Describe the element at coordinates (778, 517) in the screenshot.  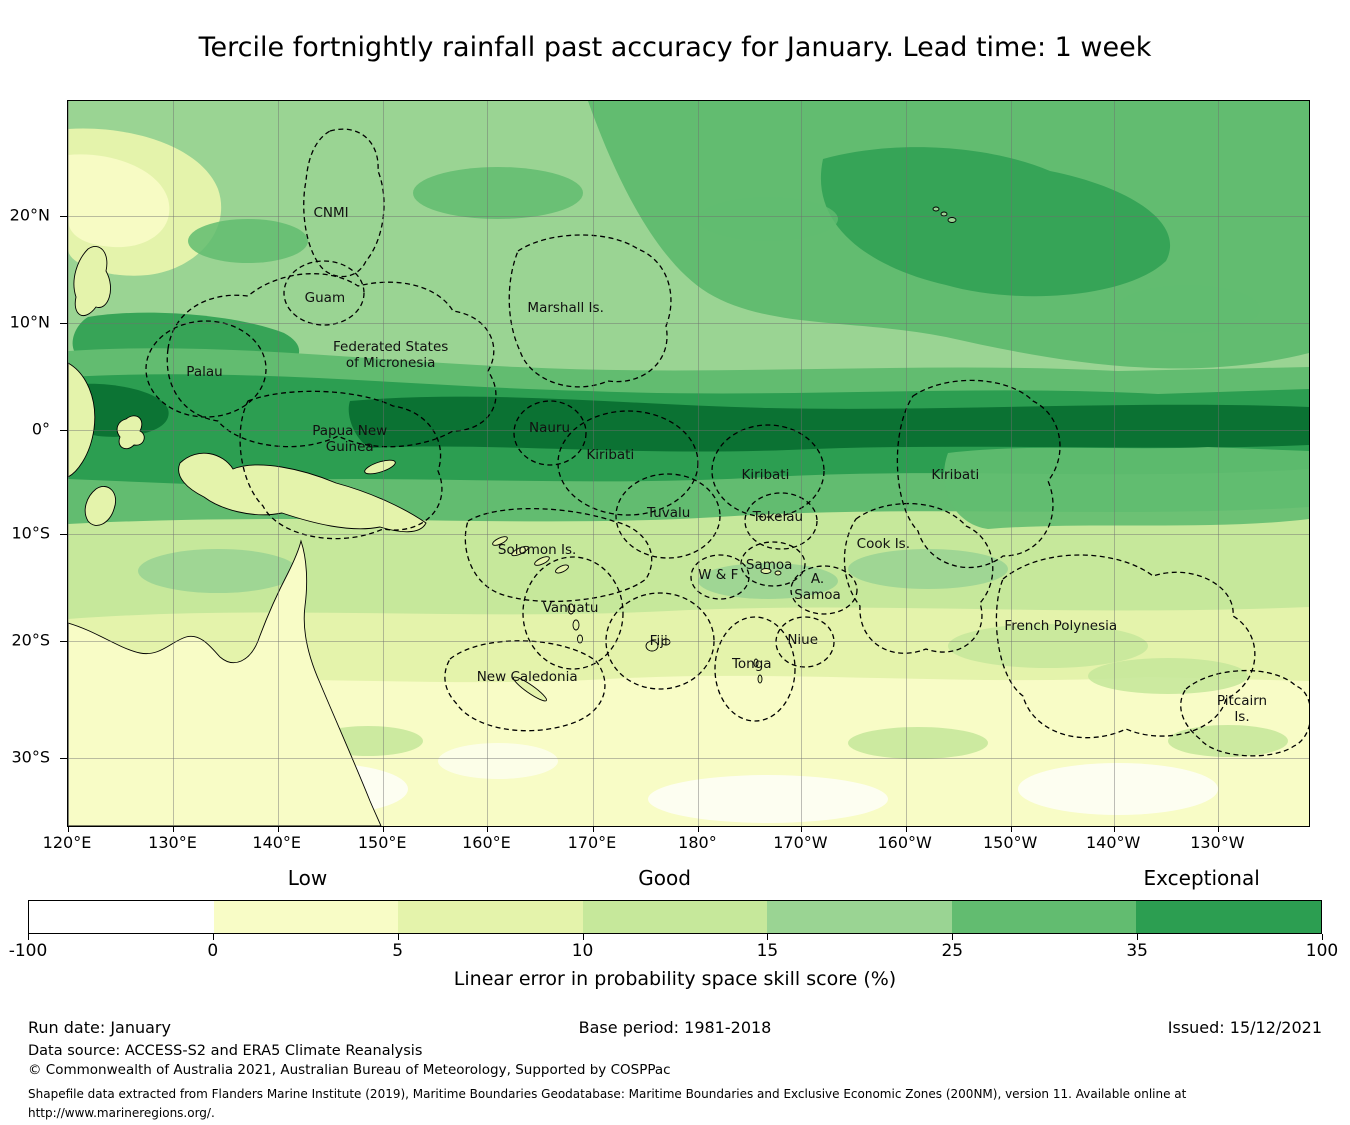
I see `map-label: Tokelau` at that location.